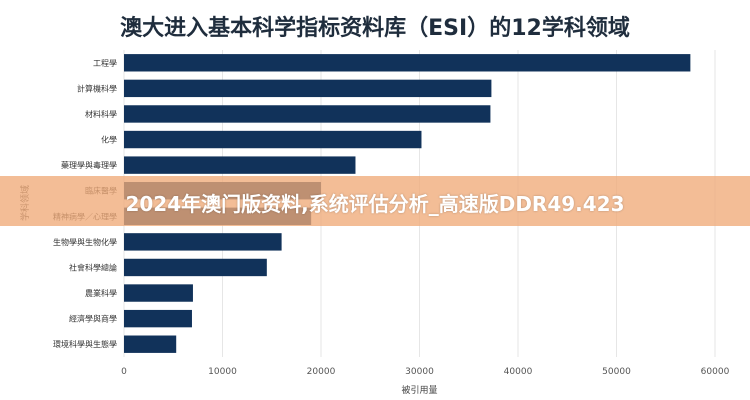  I want to click on category-label: 農業科學, so click(101, 293).